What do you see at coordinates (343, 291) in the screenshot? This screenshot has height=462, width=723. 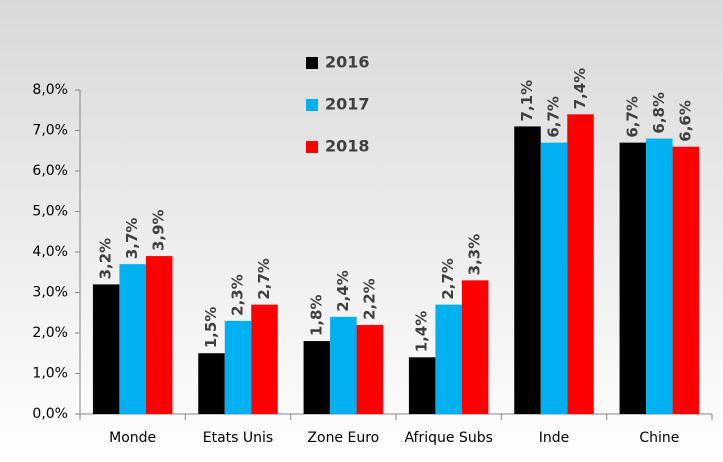 I see `value-label: 2,4%` at bounding box center [343, 291].